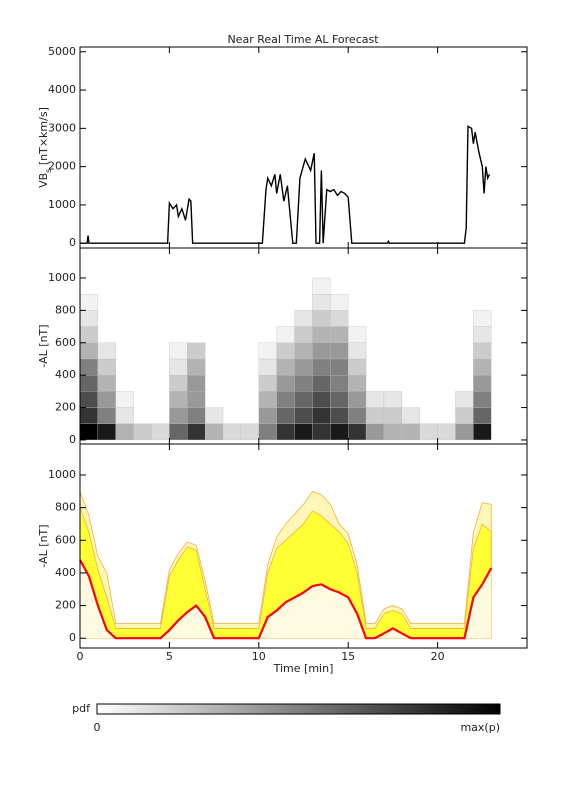 The width and height of the screenshot is (576, 796). I want to click on data-line, so click(285, 184).